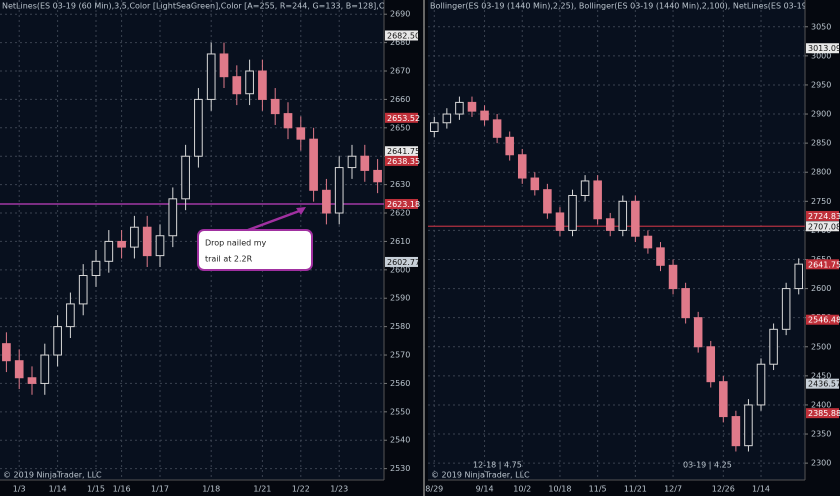 The width and height of the screenshot is (840, 496). I want to click on x-tick-label: 1/21, so click(262, 489).